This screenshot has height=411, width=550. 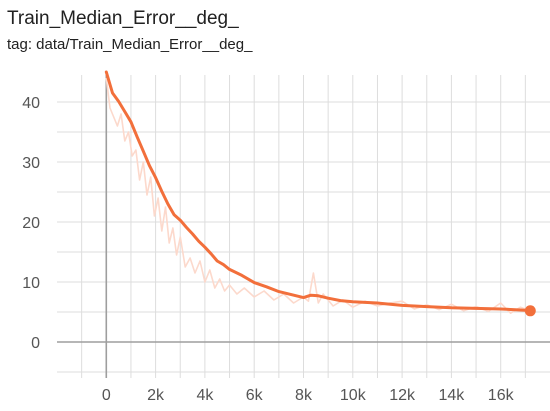 I want to click on y-tick-label: 30, so click(x=31, y=163).